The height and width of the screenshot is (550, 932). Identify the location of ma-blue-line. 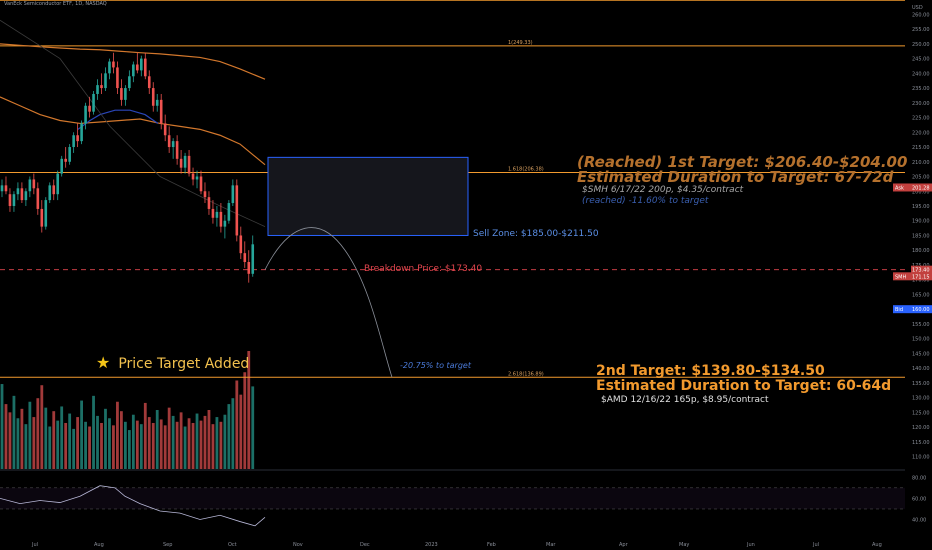
(118, 119).